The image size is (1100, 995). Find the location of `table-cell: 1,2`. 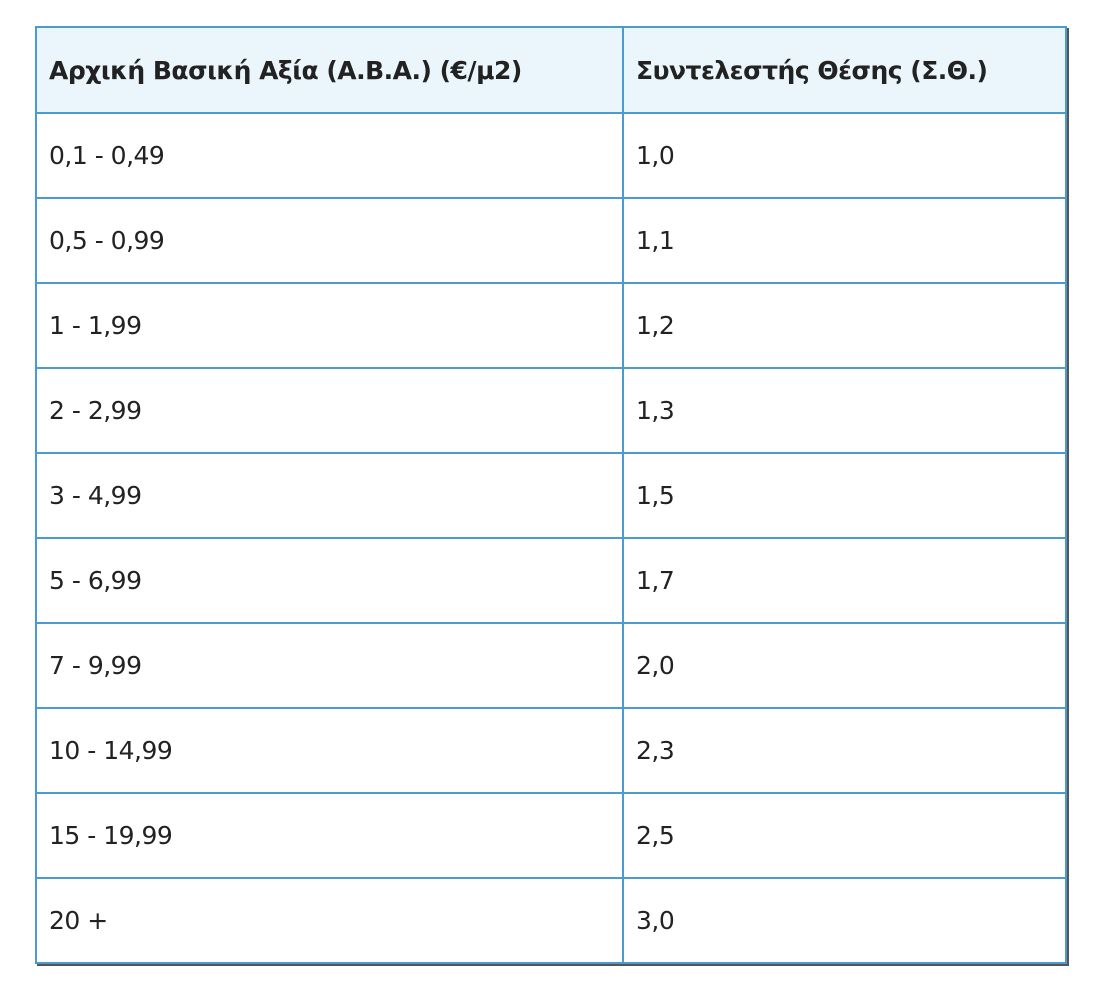

table-cell: 1,2 is located at coordinates (844, 325).